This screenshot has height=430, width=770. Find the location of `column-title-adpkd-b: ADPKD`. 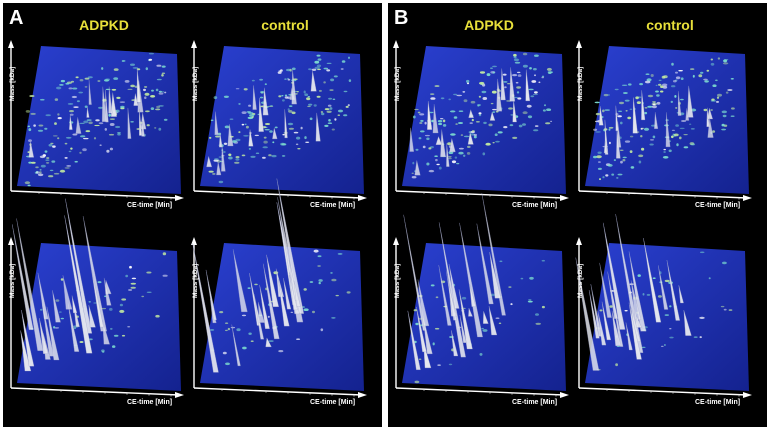

column-title-adpkd-b: ADPKD is located at coordinates (489, 25).